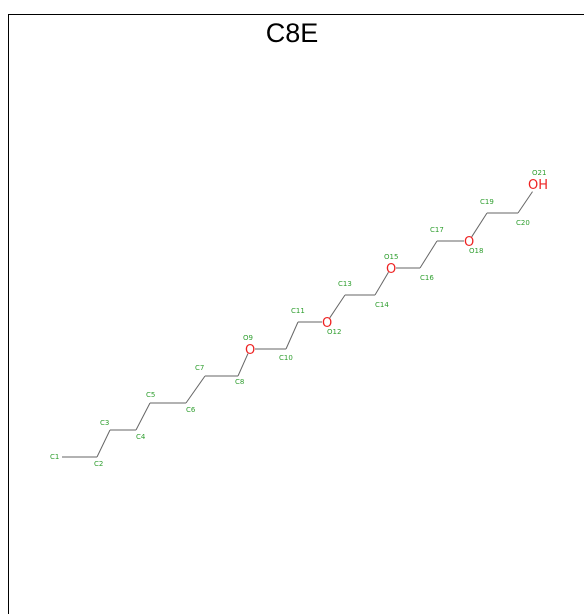 This screenshot has height=614, width=584. I want to click on atom-label-o15: O15, so click(391, 257).